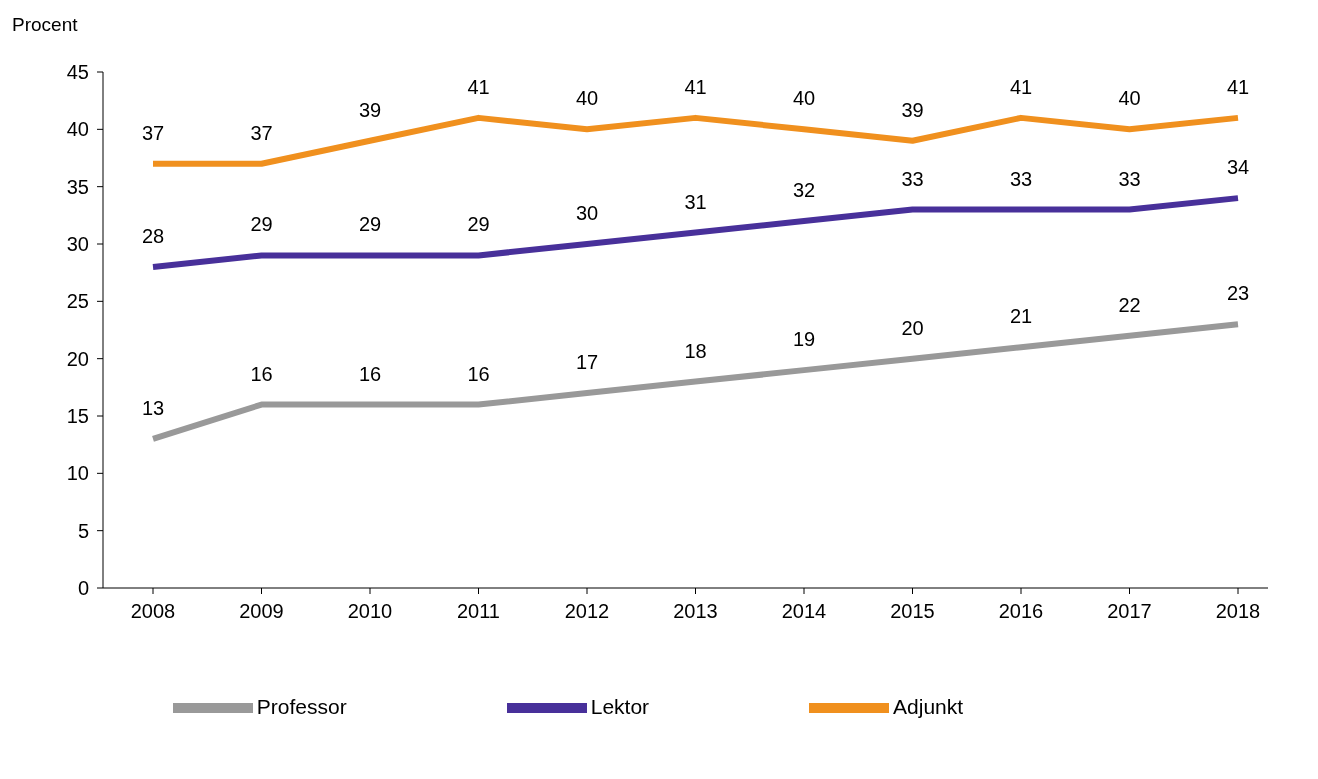 Image resolution: width=1318 pixels, height=779 pixels. Describe the element at coordinates (928, 706) in the screenshot. I see `legend-label: Adjunkt` at that location.